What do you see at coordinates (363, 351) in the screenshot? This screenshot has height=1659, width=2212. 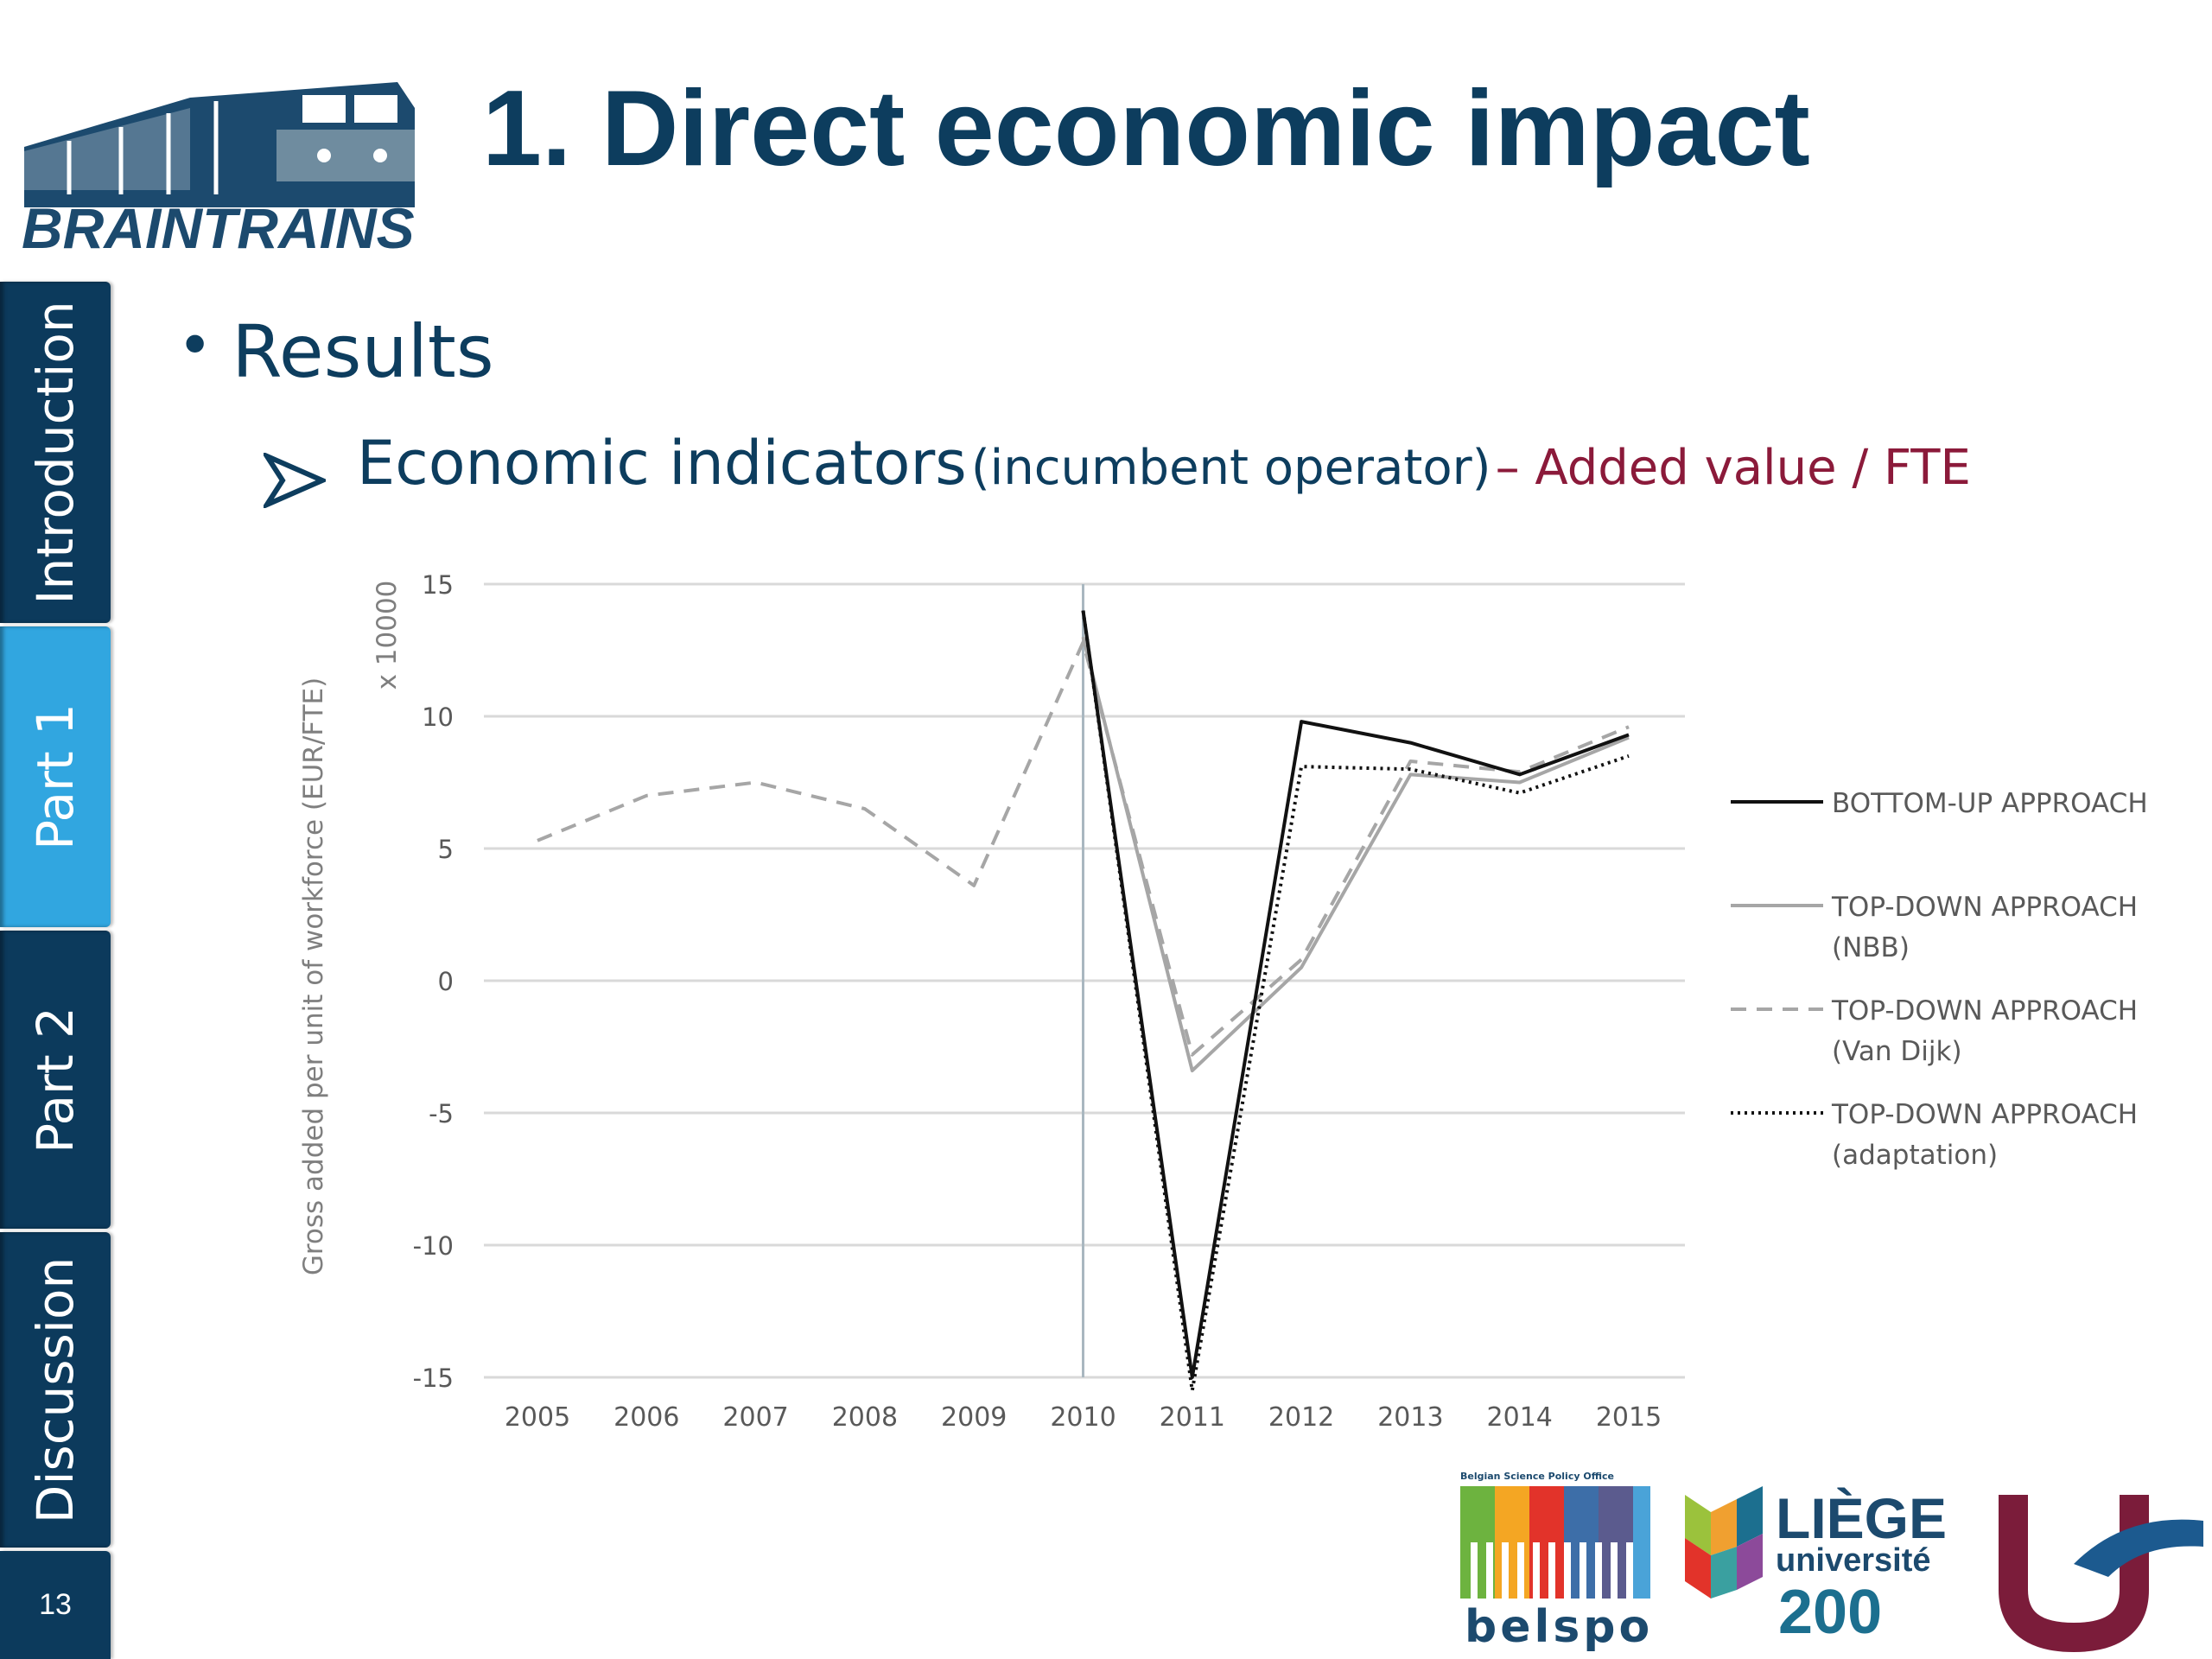 I see `bullet-results-text: Results` at bounding box center [363, 351].